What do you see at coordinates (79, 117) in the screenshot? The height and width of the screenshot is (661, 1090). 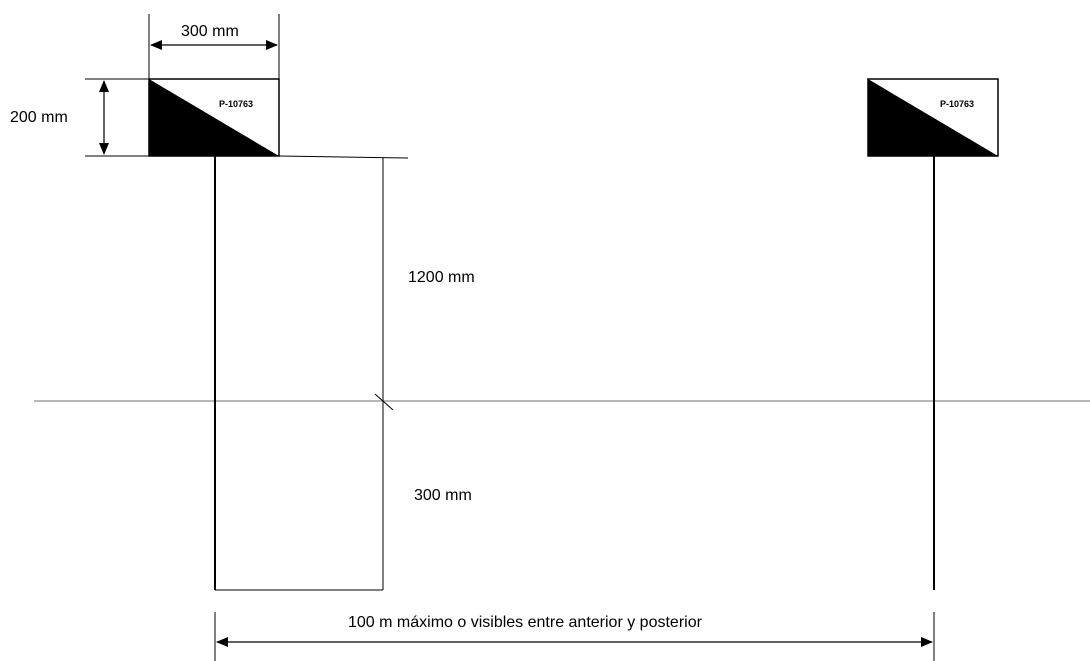 I see `dim-sign-height: 200 mm` at bounding box center [79, 117].